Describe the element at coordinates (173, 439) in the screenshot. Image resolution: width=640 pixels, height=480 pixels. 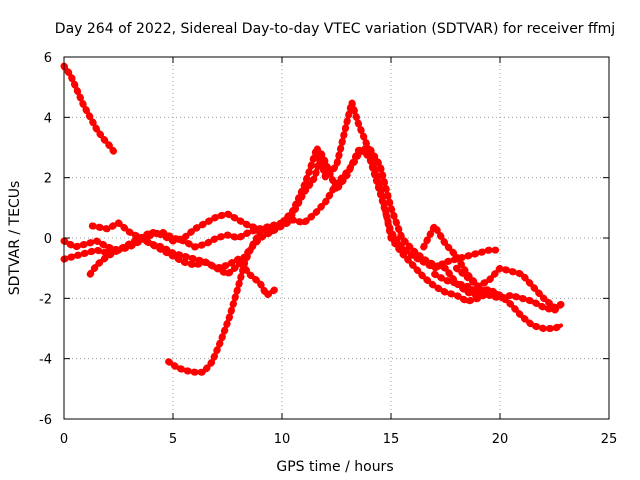
I see `x-tick-label: 5` at that location.